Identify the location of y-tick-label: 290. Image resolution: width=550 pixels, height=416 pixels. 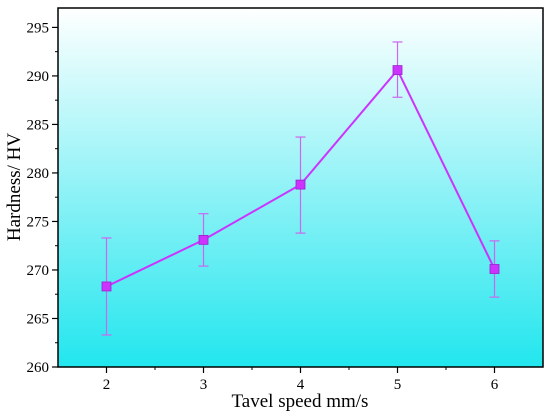
(38, 77).